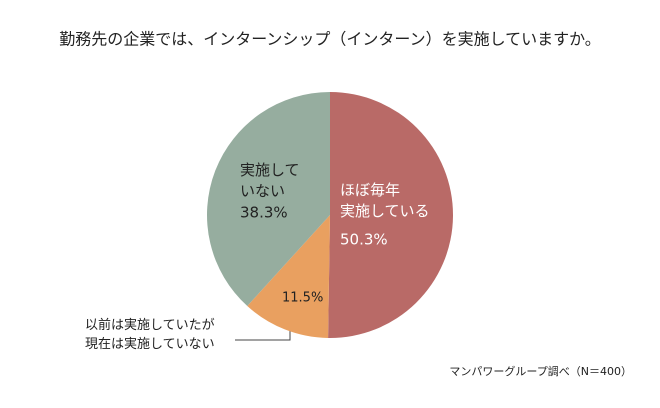 The height and width of the screenshot is (408, 660). Describe the element at coordinates (385, 200) in the screenshot. I see `slice-label: ほぼ毎年実施している` at that location.